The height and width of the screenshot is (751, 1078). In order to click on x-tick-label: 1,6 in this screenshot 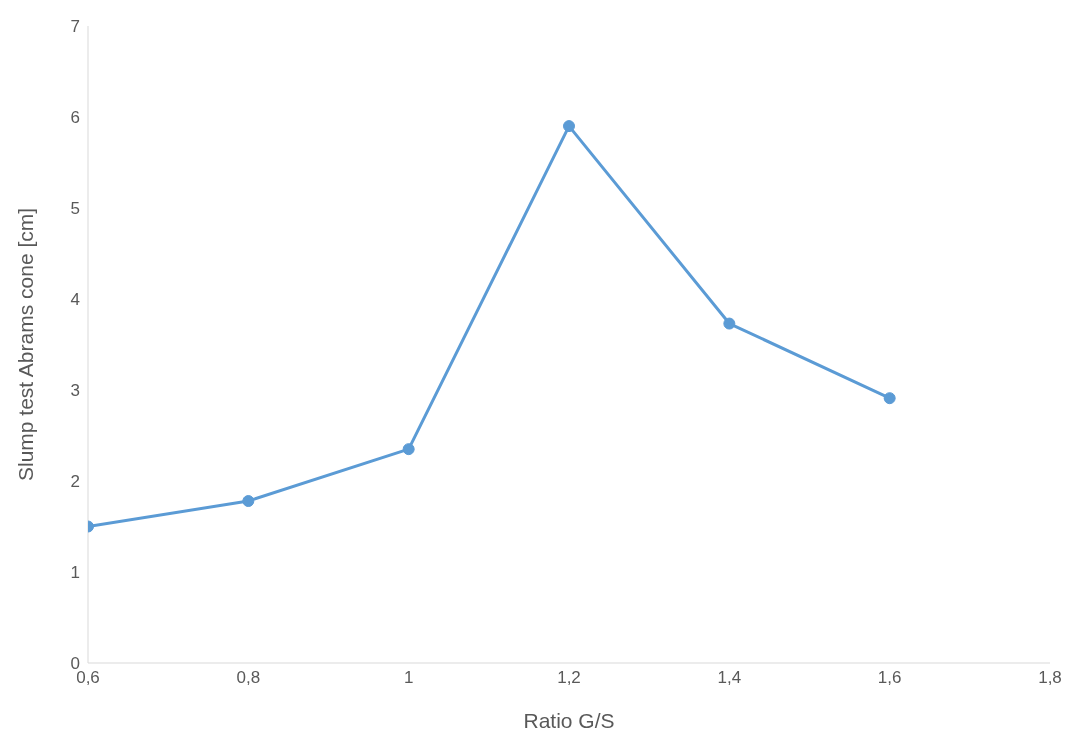, I will do `click(889, 678)`.